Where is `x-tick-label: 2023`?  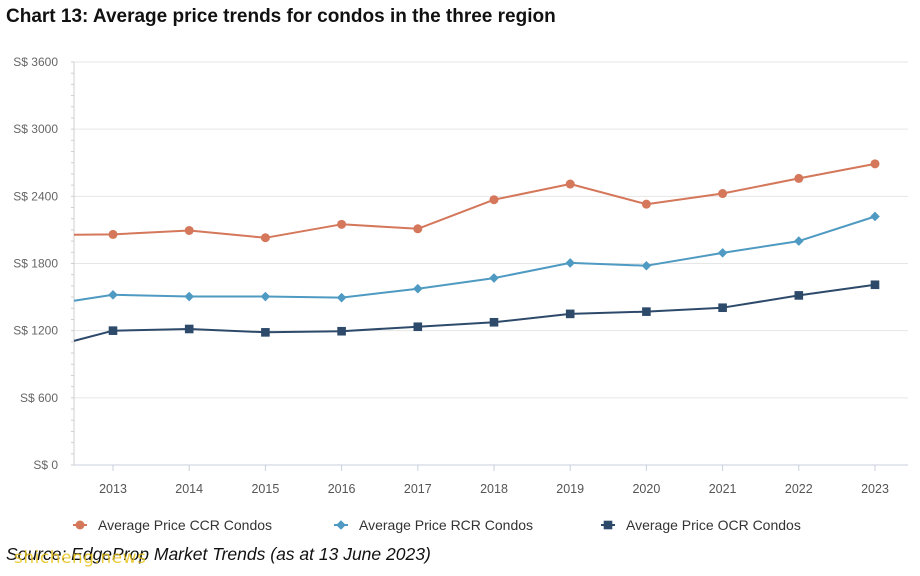
x-tick-label: 2023 is located at coordinates (875, 489).